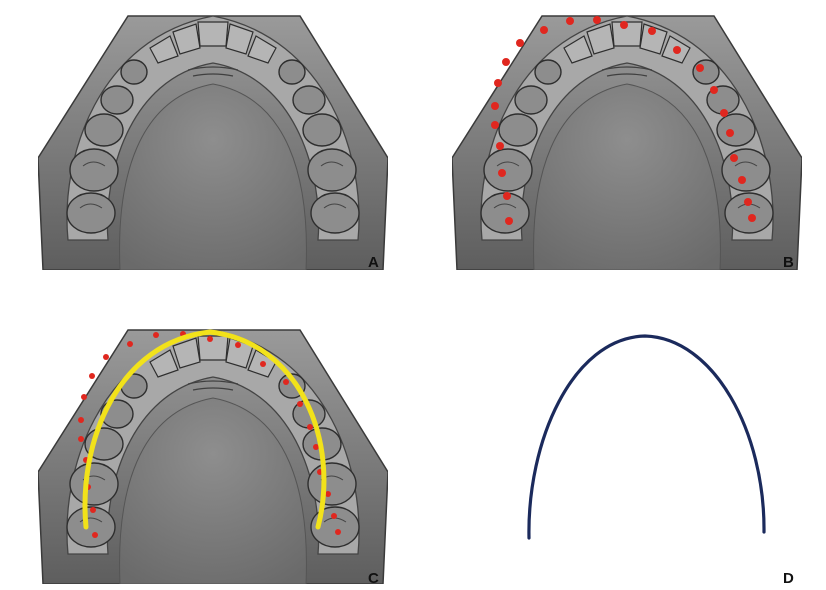 This screenshot has width=826, height=590. Describe the element at coordinates (646, 437) in the screenshot. I see `arch-curve-line` at that location.